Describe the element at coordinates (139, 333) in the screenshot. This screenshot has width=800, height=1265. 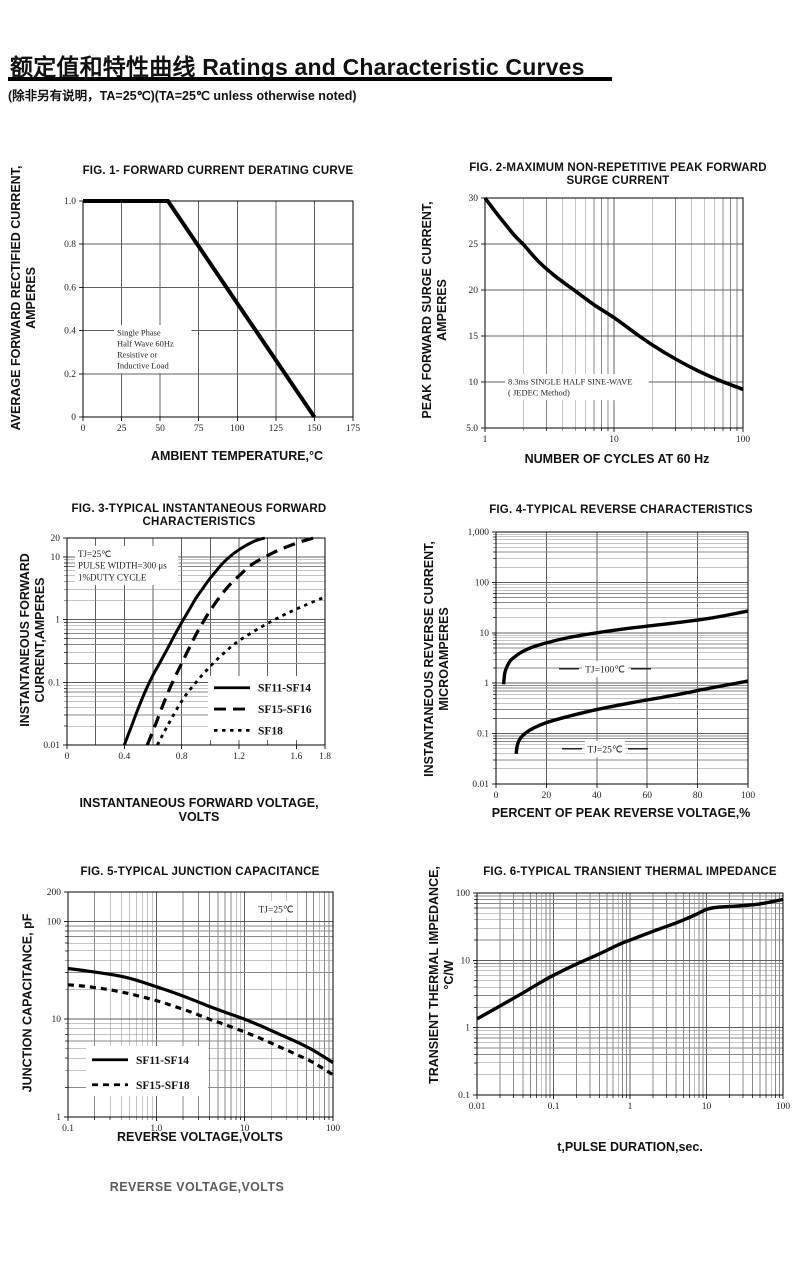
I see `svg-text: Single Phase` at that location.